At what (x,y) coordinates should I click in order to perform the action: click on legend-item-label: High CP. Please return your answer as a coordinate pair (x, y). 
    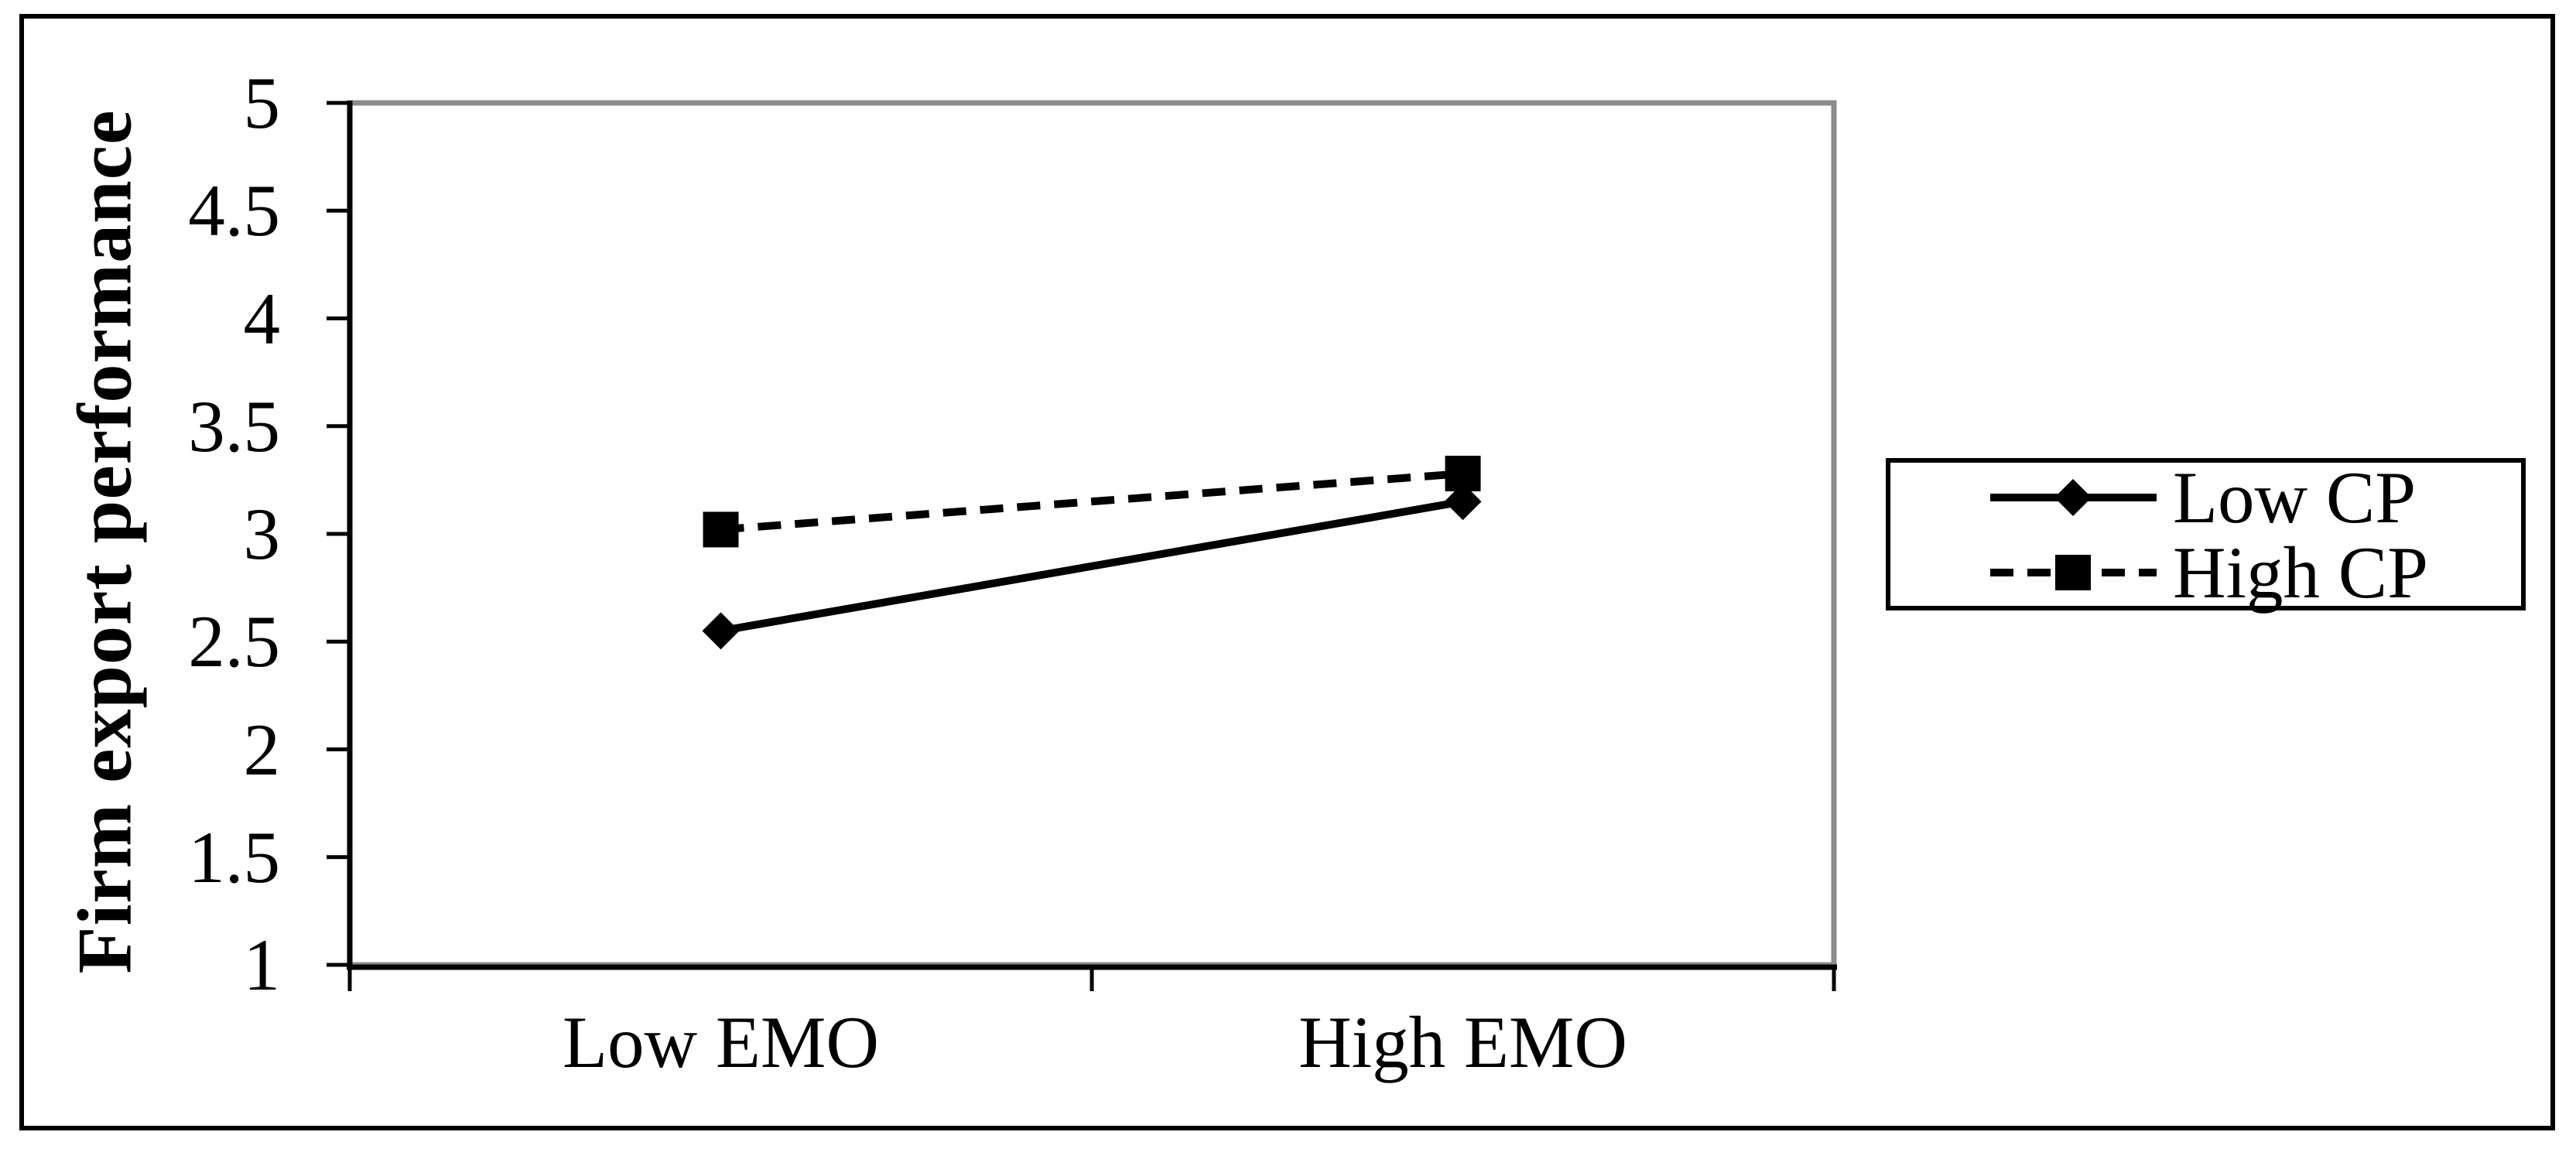
    Looking at the image, I should click on (2300, 573).